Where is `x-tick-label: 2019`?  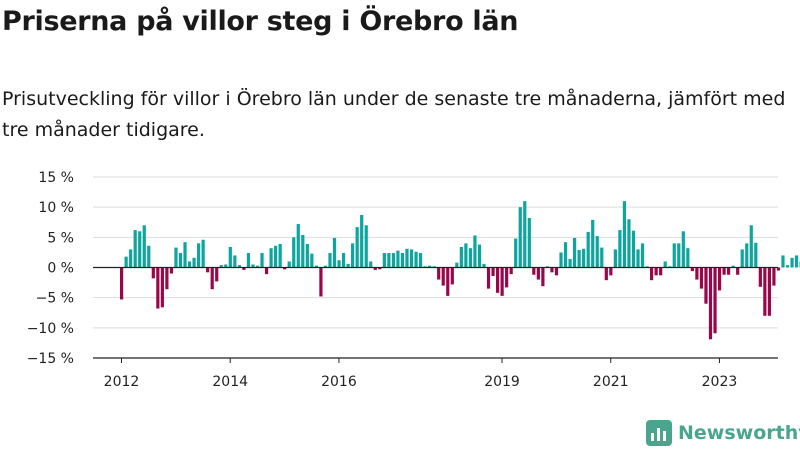
x-tick-label: 2019 is located at coordinates (502, 382).